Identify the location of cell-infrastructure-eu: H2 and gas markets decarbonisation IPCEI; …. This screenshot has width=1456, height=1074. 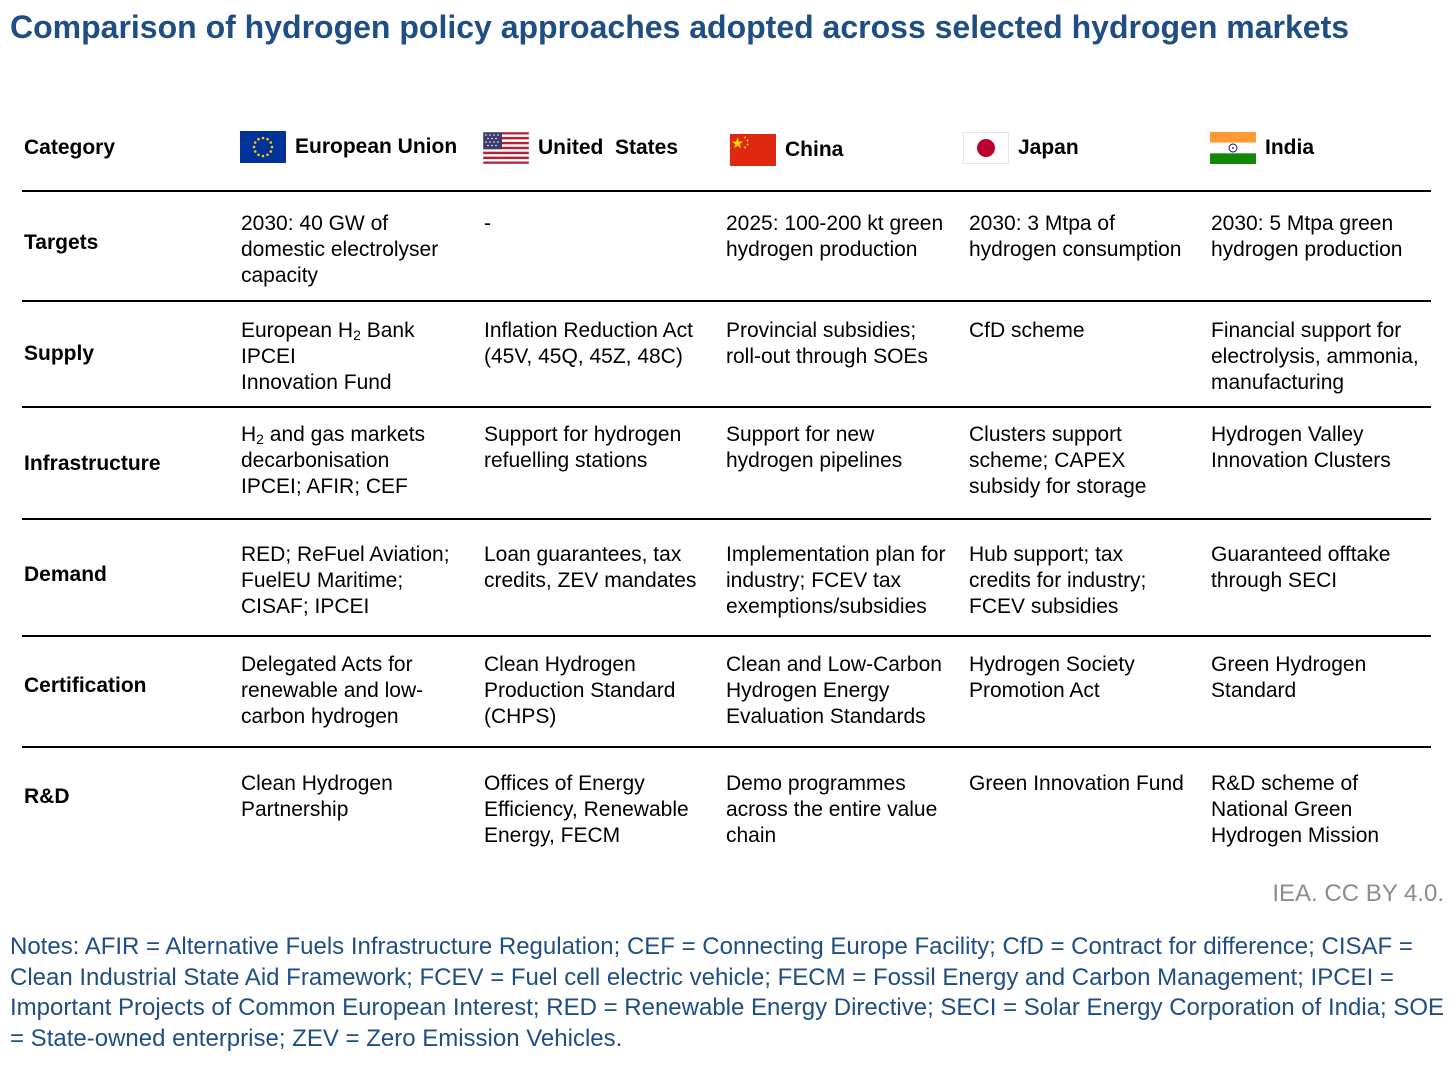
(333, 460).